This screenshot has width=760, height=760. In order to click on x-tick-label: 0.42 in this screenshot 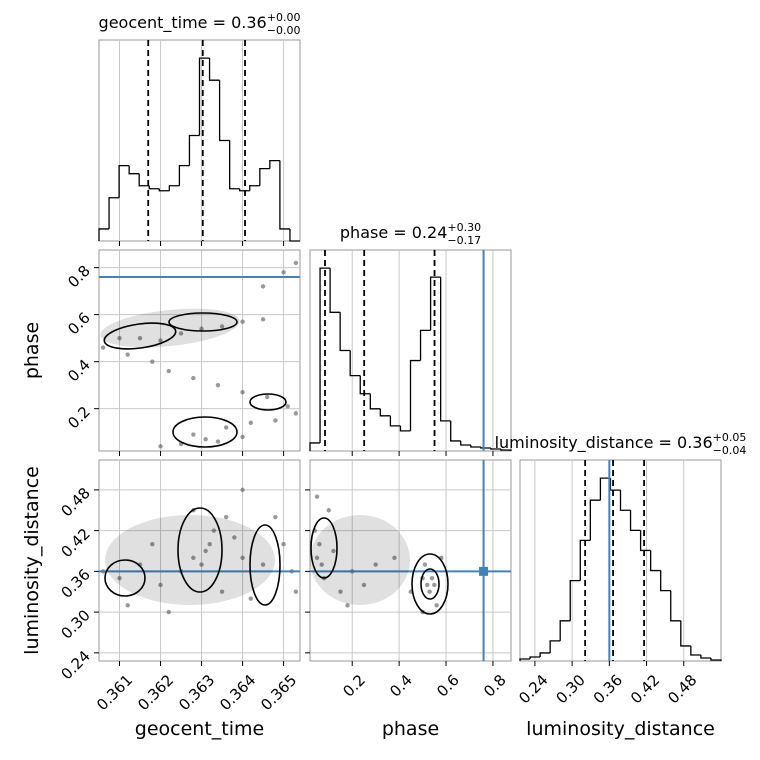, I will do `click(645, 689)`.